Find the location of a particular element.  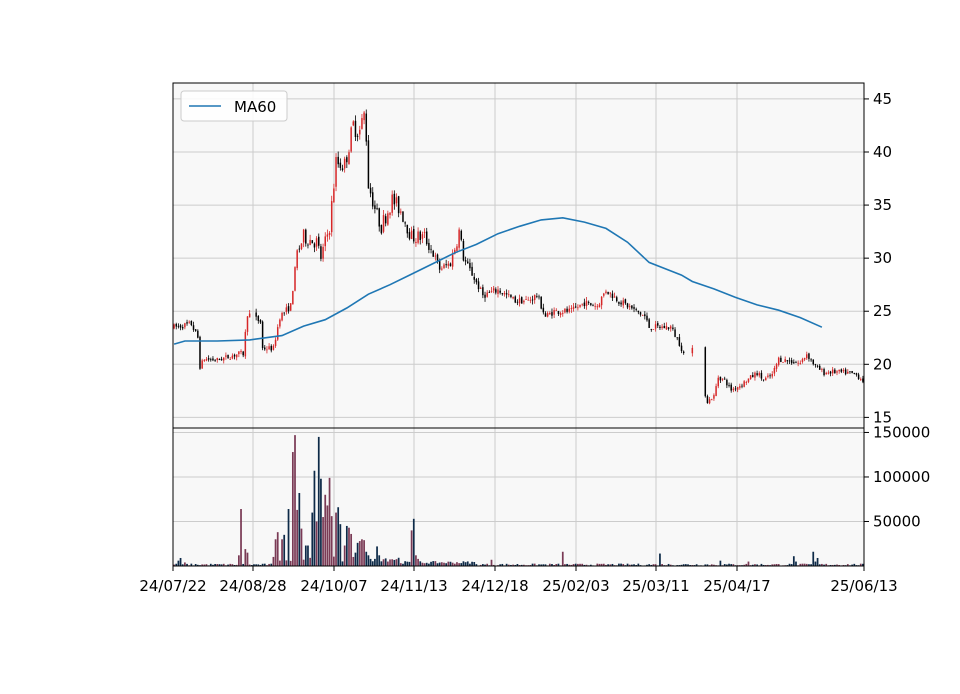

x-tick-label: 25/06/13 is located at coordinates (863, 586).